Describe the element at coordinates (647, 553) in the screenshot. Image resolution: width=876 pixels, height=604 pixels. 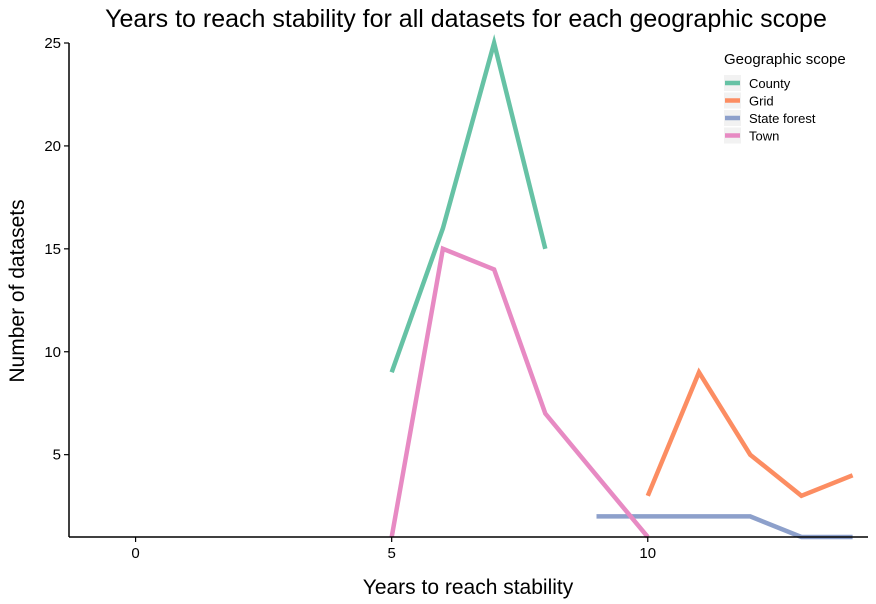
I see `x-tick-label: 10` at that location.